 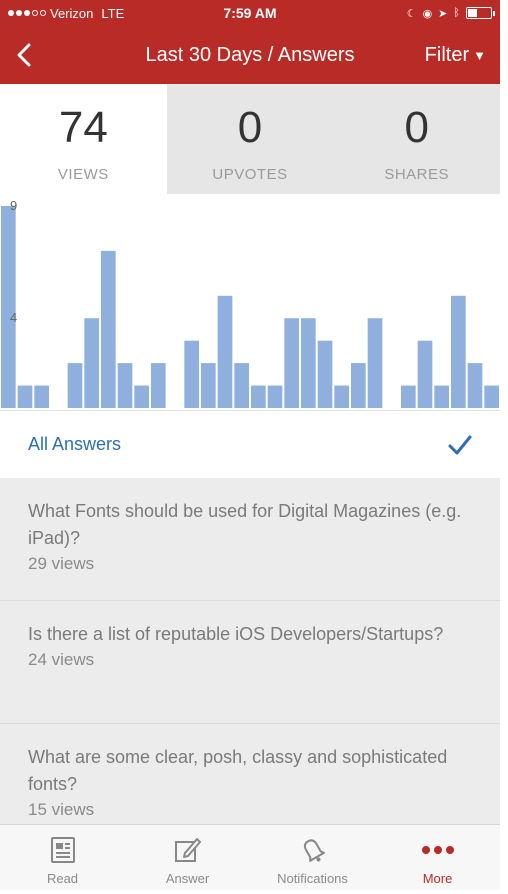 What do you see at coordinates (479, 55) in the screenshot?
I see `caret-down-icon: ▼` at bounding box center [479, 55].